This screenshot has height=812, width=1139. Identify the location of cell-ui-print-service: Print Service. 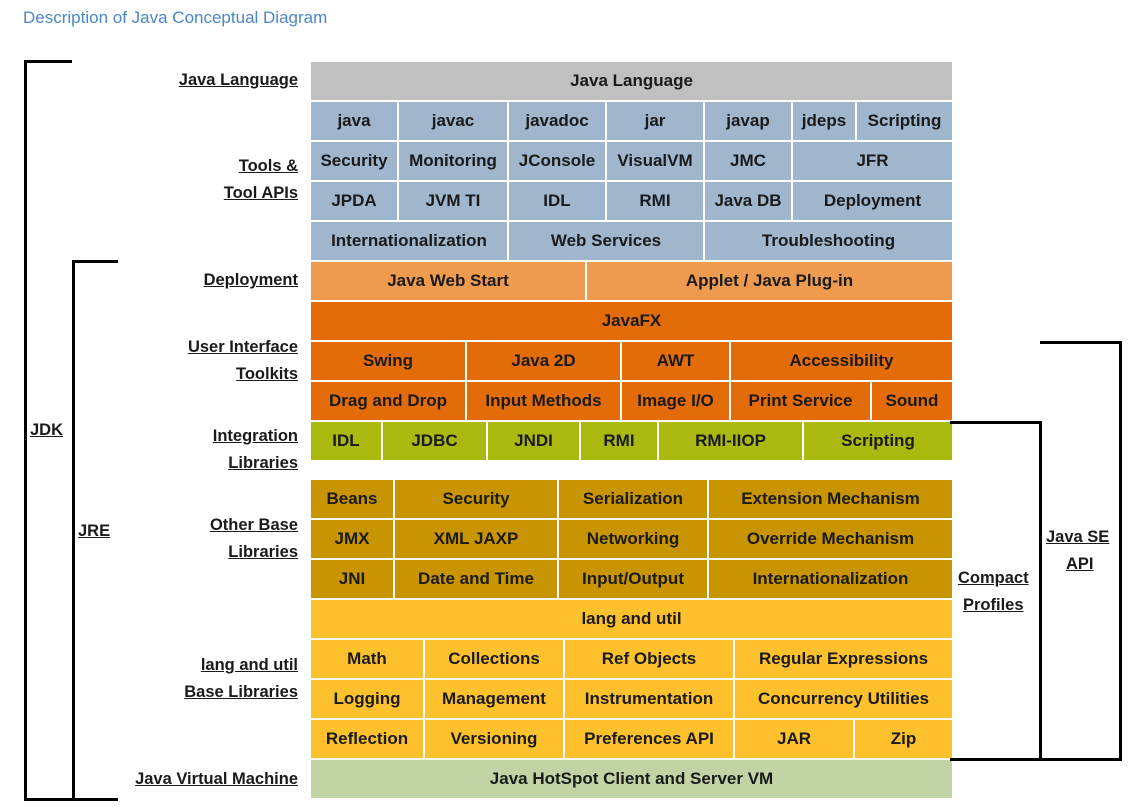
(801, 402).